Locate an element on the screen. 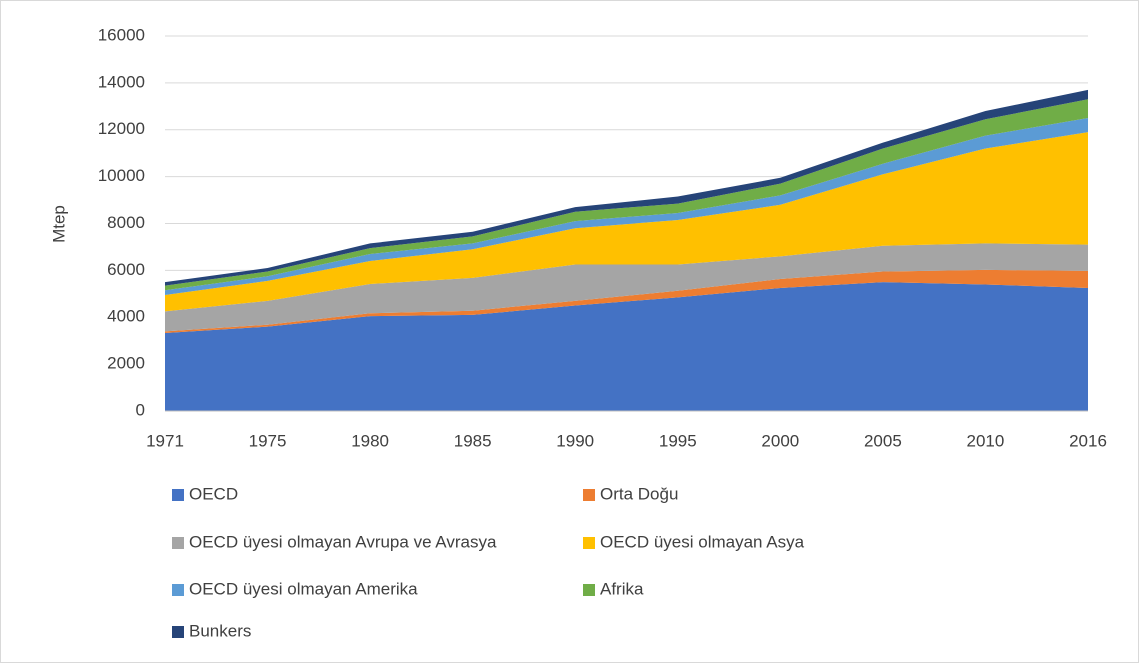  x-tick-label: 1990 is located at coordinates (575, 440).